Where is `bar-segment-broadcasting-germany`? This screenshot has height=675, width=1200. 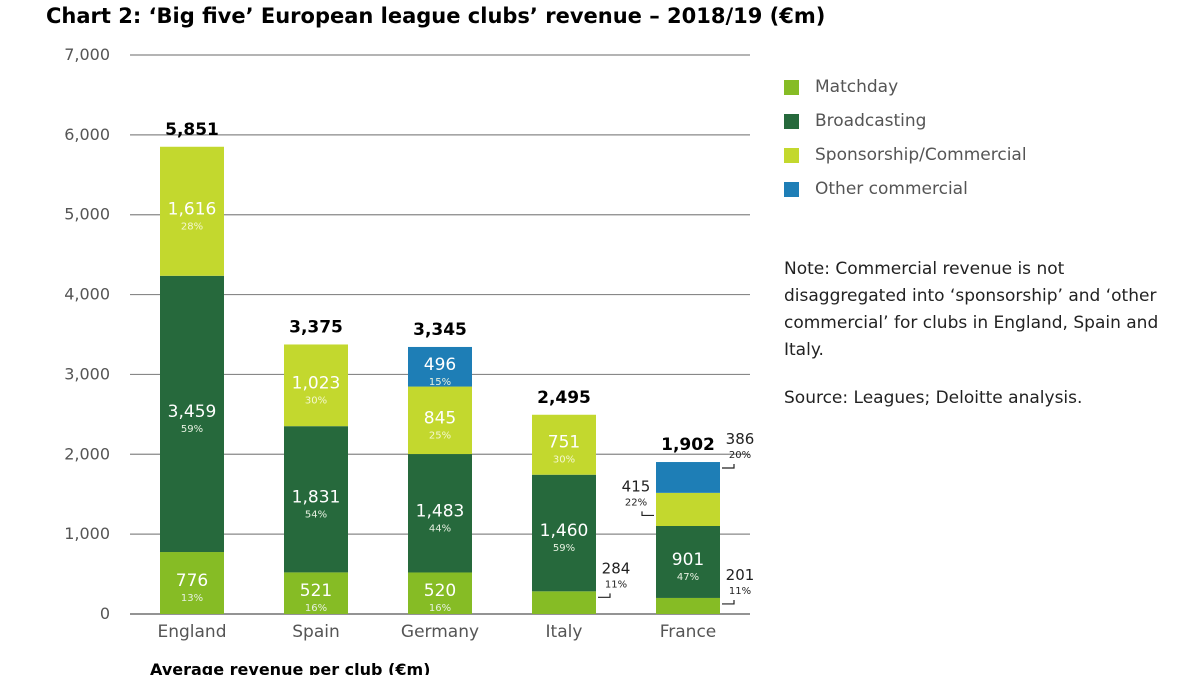 bar-segment-broadcasting-germany is located at coordinates (440, 513).